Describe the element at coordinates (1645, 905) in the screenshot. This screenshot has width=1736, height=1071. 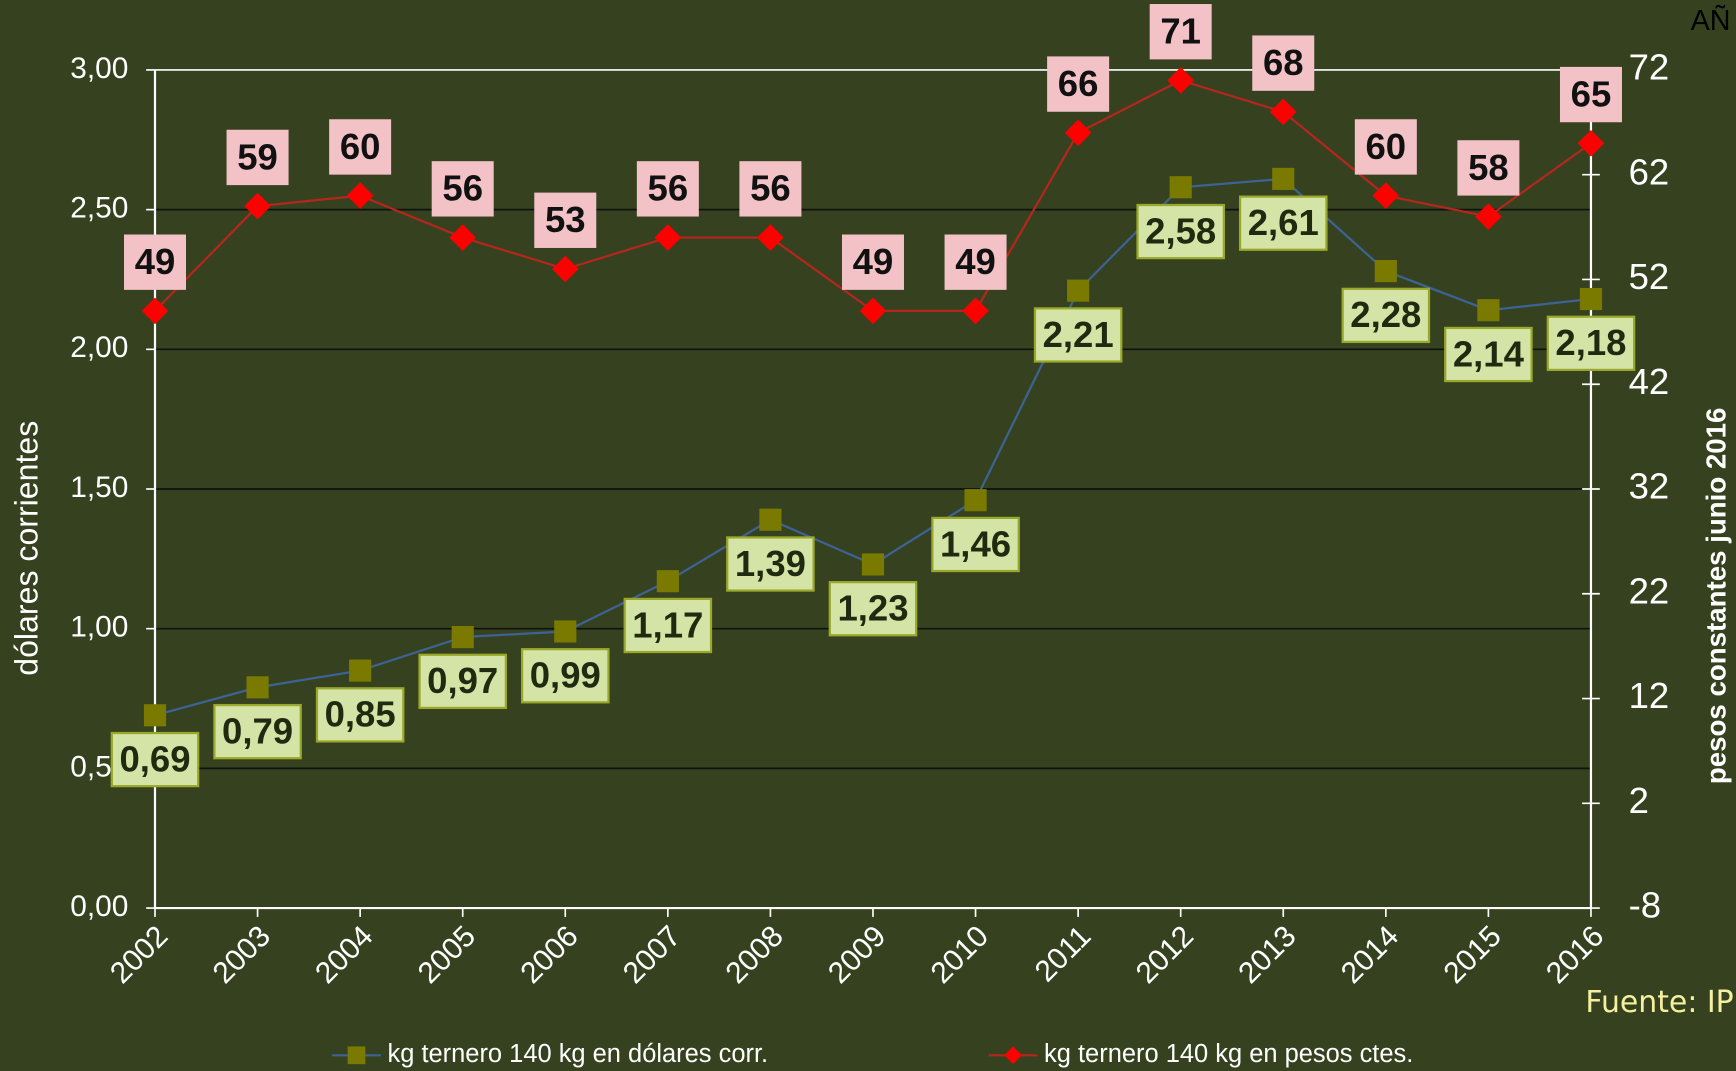
I see `y2-tick-label: -8` at that location.